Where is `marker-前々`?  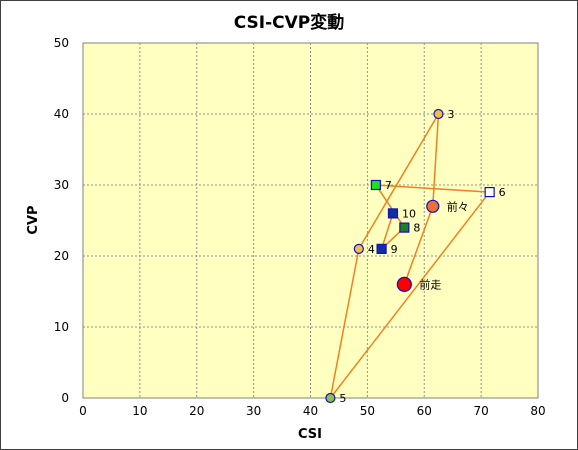 marker-前々 is located at coordinates (433, 206).